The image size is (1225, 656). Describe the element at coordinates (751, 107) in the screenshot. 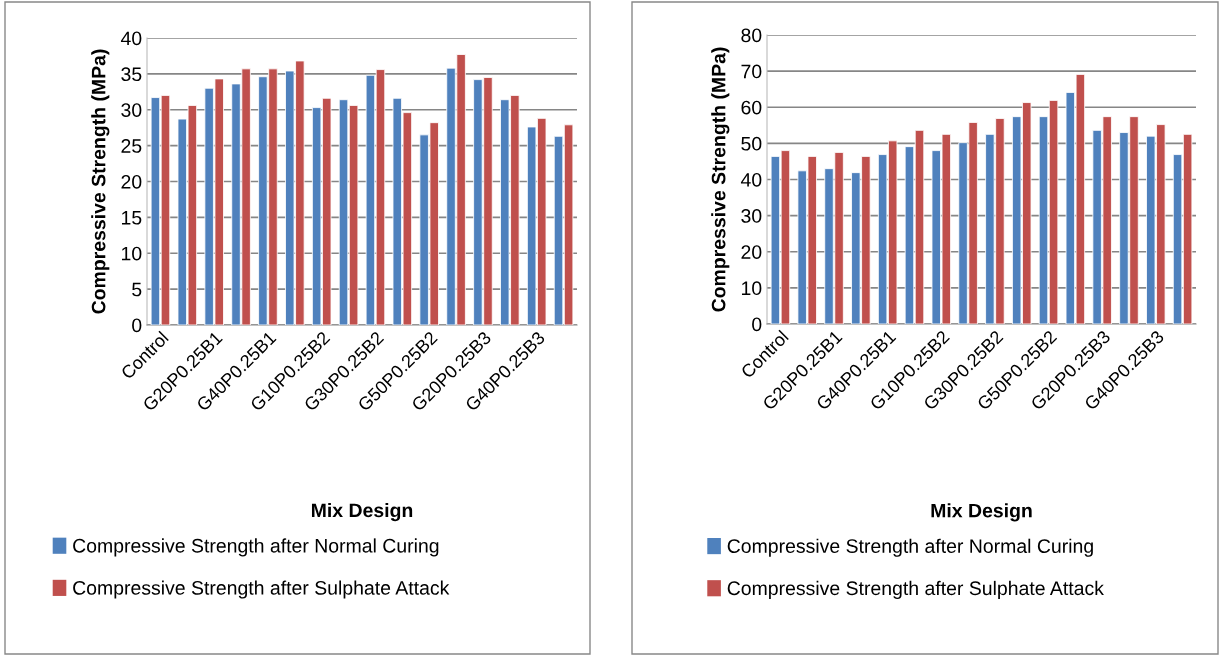

I see `y-tick-label: 60` at that location.